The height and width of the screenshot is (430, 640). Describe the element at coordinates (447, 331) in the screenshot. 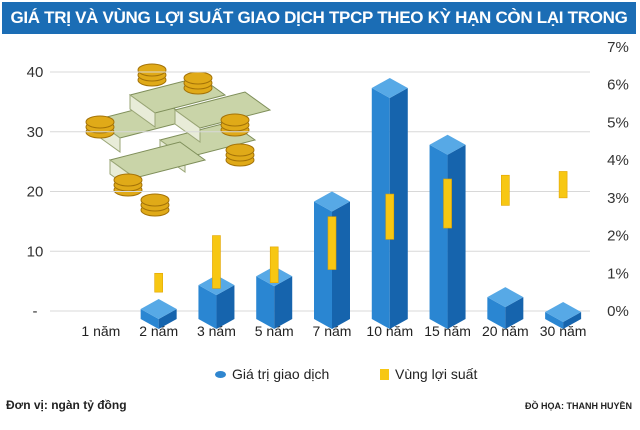

I see `category-label: 15 năm` at that location.